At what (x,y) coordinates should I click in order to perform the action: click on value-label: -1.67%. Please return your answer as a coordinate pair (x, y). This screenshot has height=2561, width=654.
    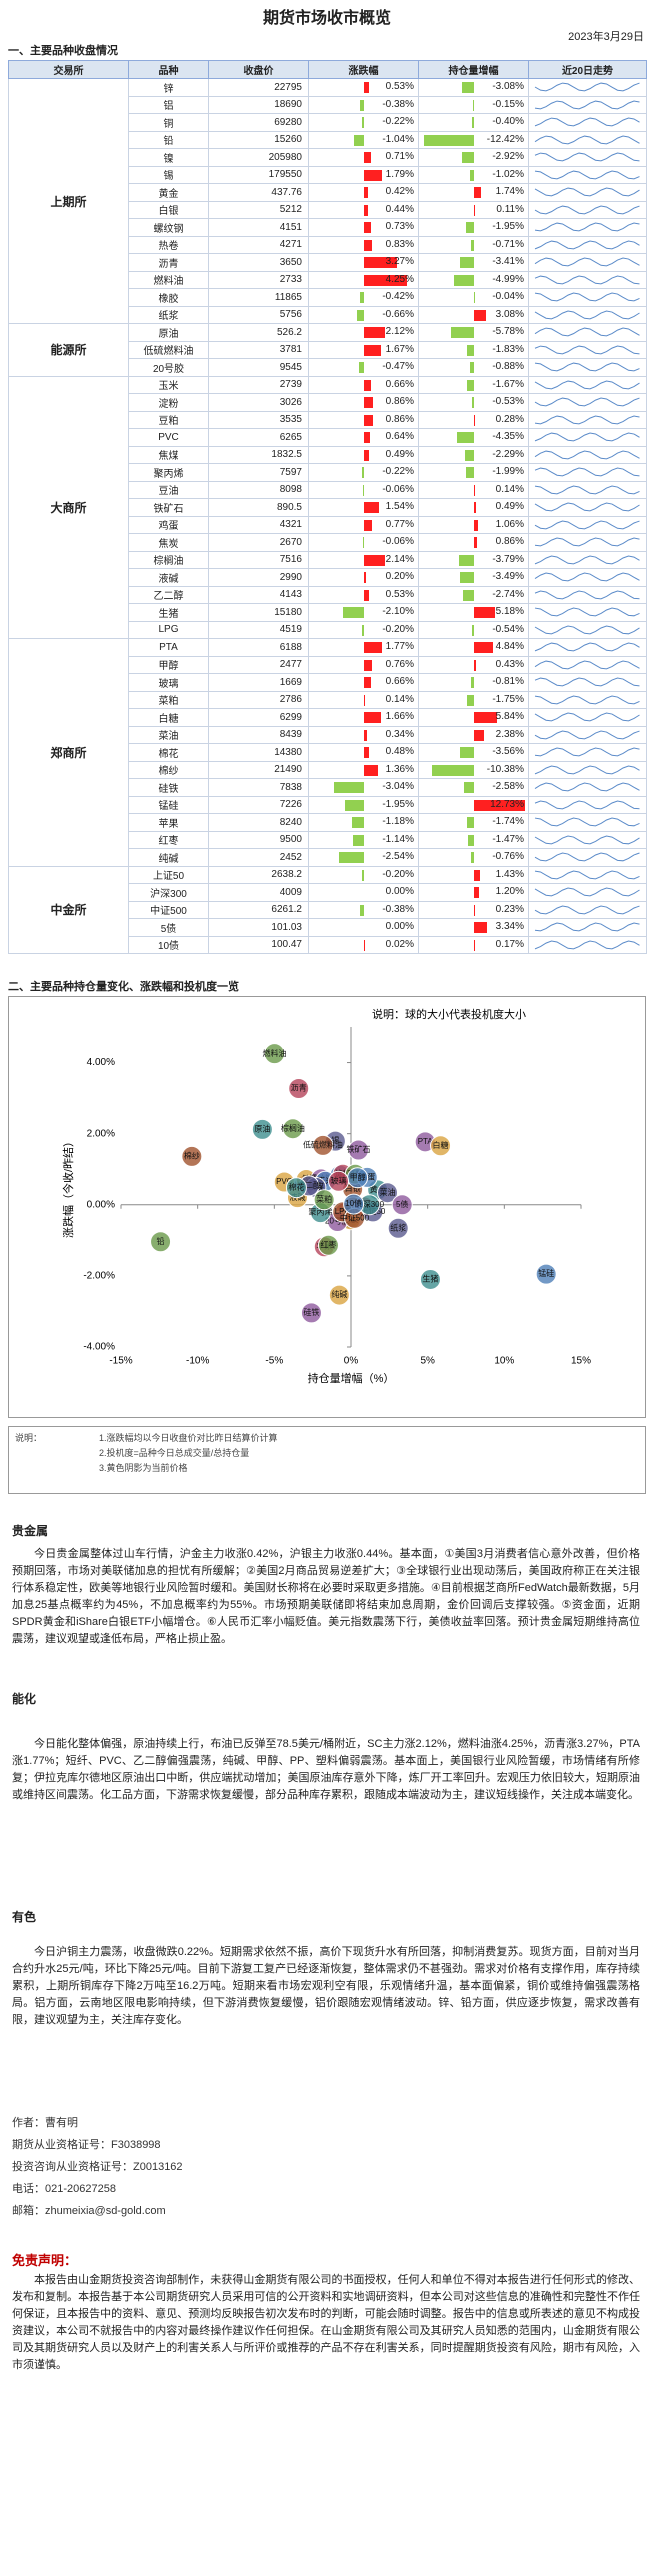
    Looking at the image, I should click on (508, 384).